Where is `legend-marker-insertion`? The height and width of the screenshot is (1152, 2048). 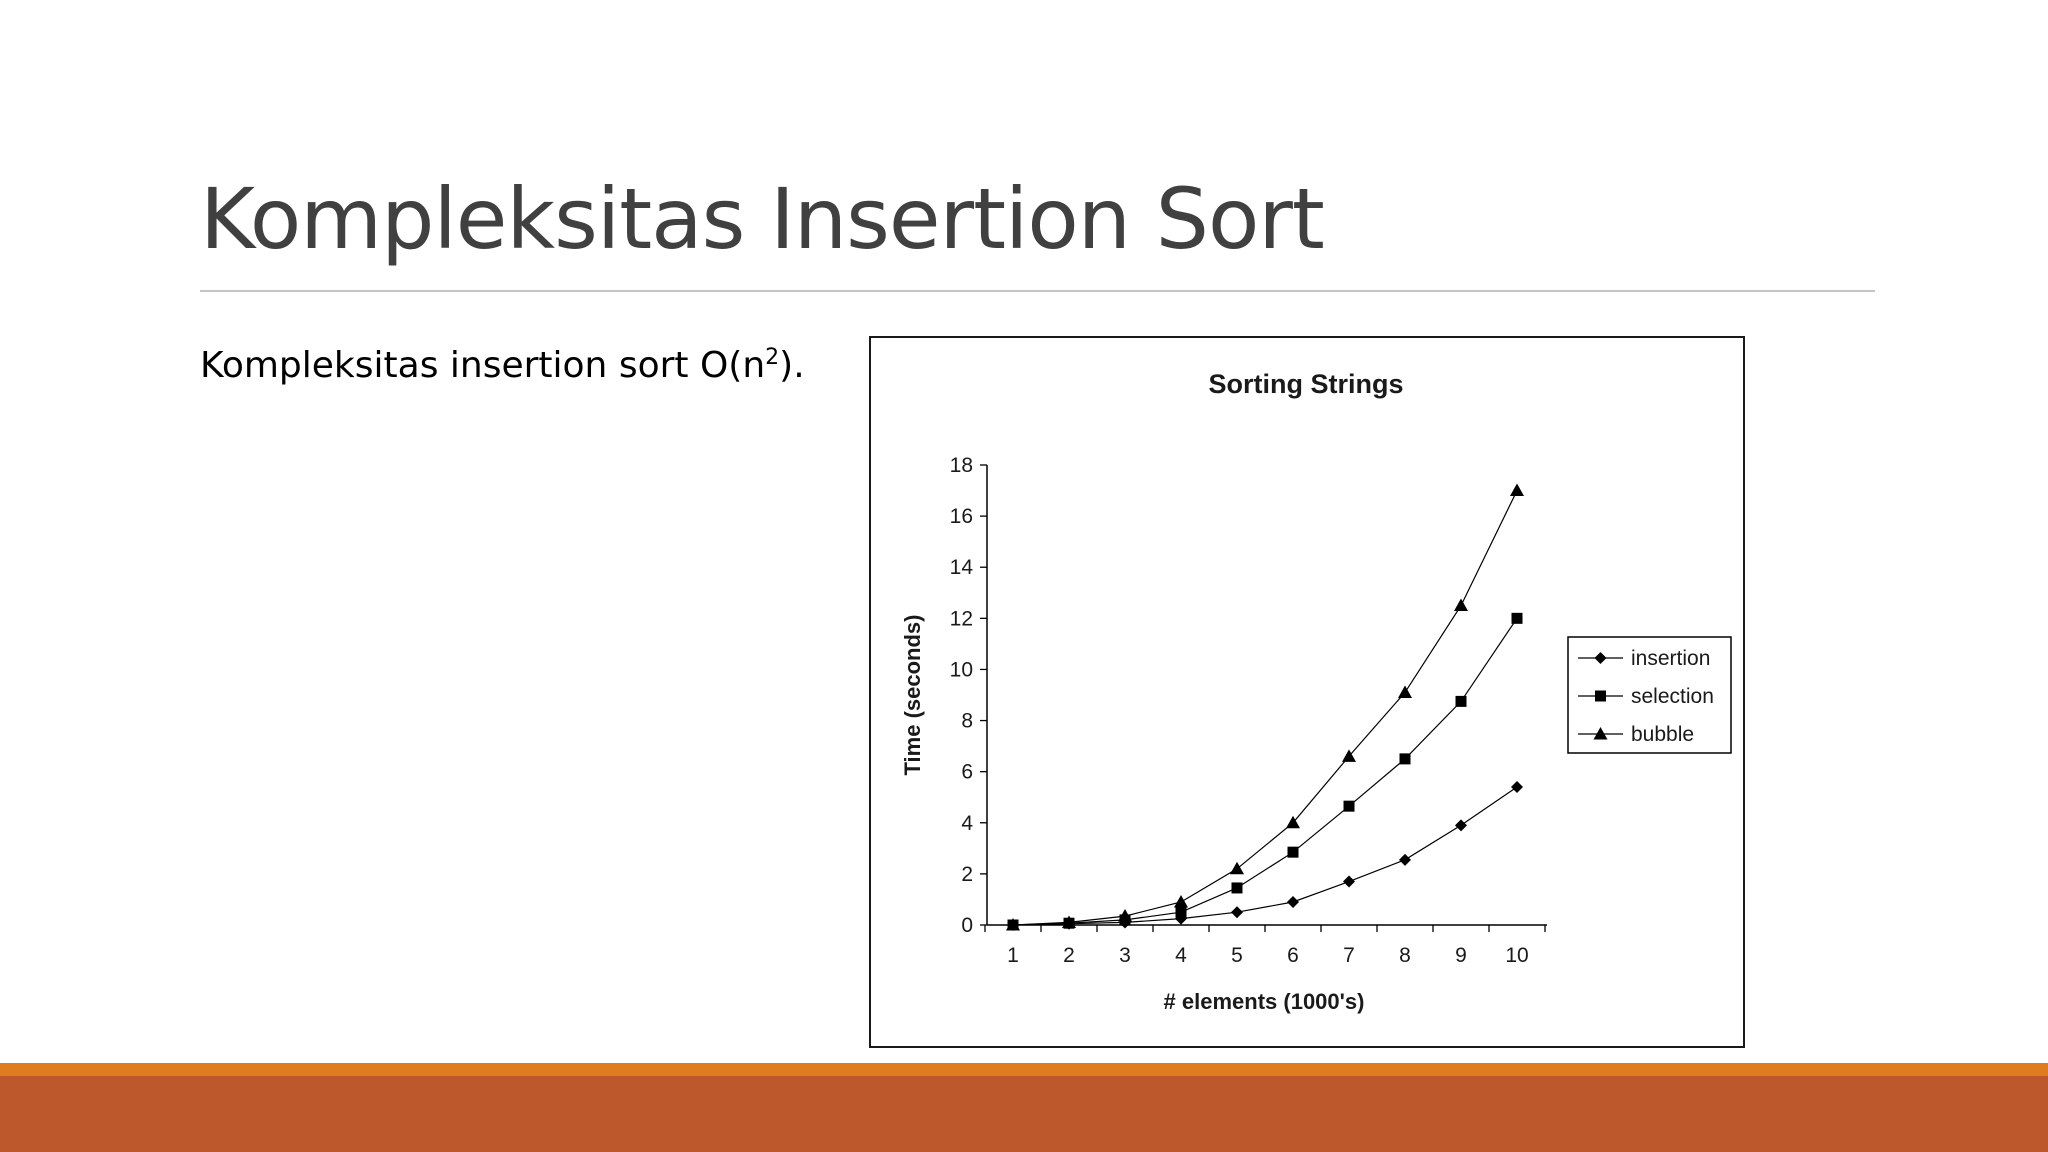
legend-marker-insertion is located at coordinates (1600, 658).